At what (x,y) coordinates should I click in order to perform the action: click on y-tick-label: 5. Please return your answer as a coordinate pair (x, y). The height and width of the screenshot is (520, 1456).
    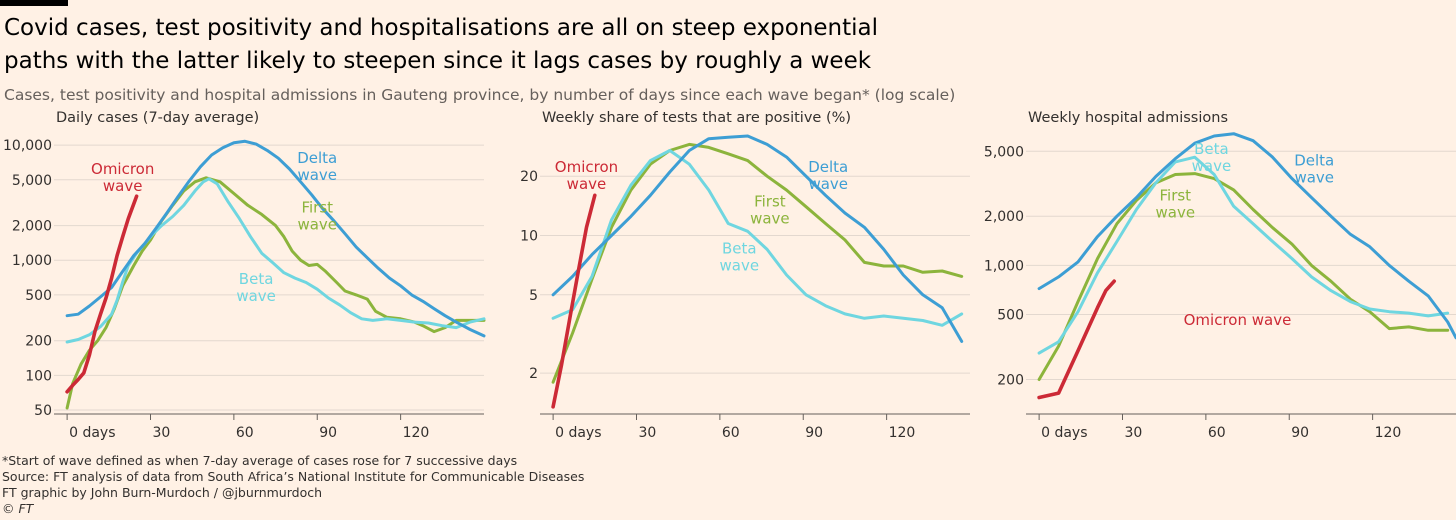
    Looking at the image, I should click on (533, 296).